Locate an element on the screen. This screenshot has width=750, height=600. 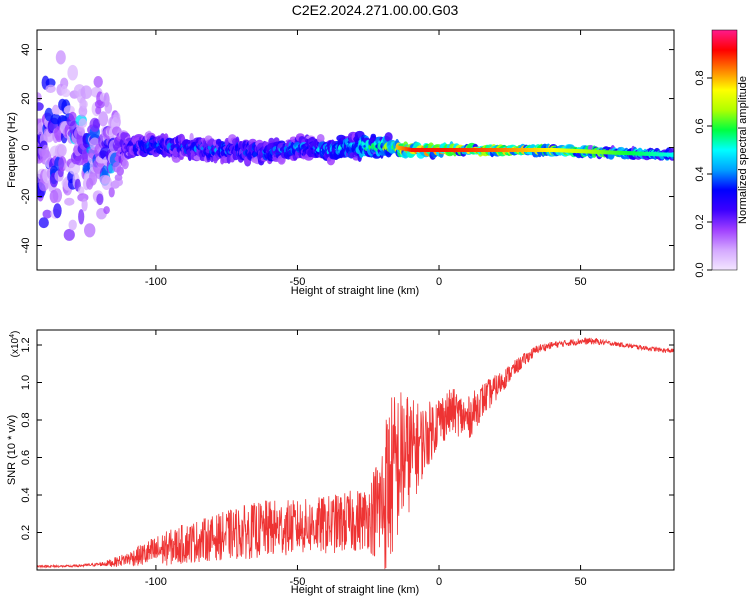
figure-title: C2E2.2024.271.00.00.G03 is located at coordinates (375, 10).